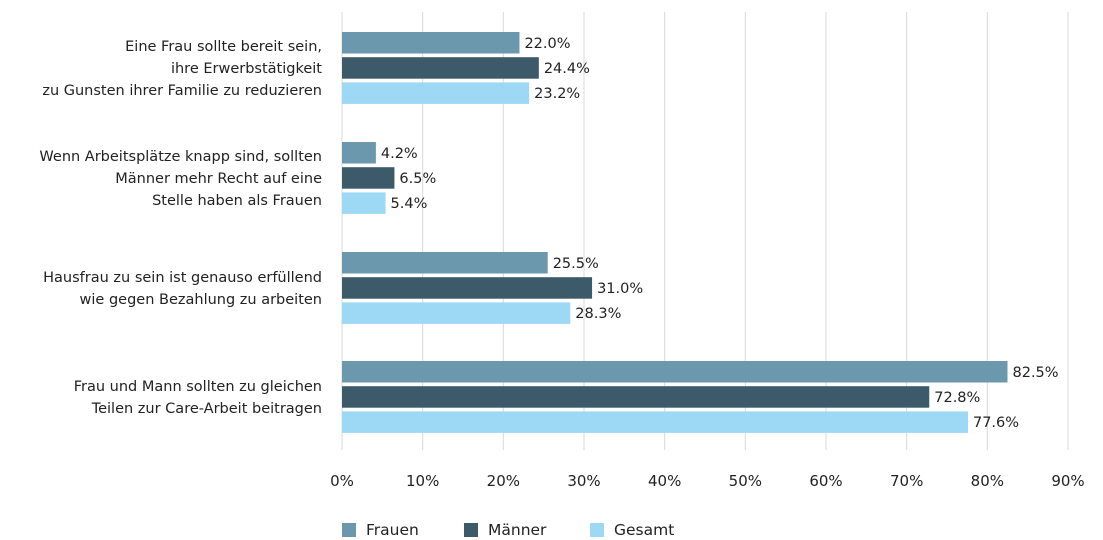 Image resolution: width=1103 pixels, height=540 pixels. I want to click on data-label: 31.0%, so click(620, 289).